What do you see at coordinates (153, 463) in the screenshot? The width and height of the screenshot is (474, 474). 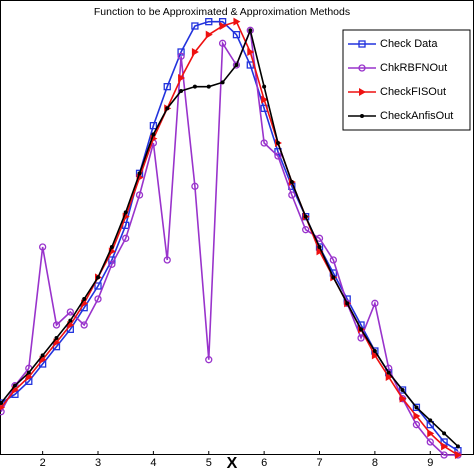 I see `x-tick-label: 4` at bounding box center [153, 463].